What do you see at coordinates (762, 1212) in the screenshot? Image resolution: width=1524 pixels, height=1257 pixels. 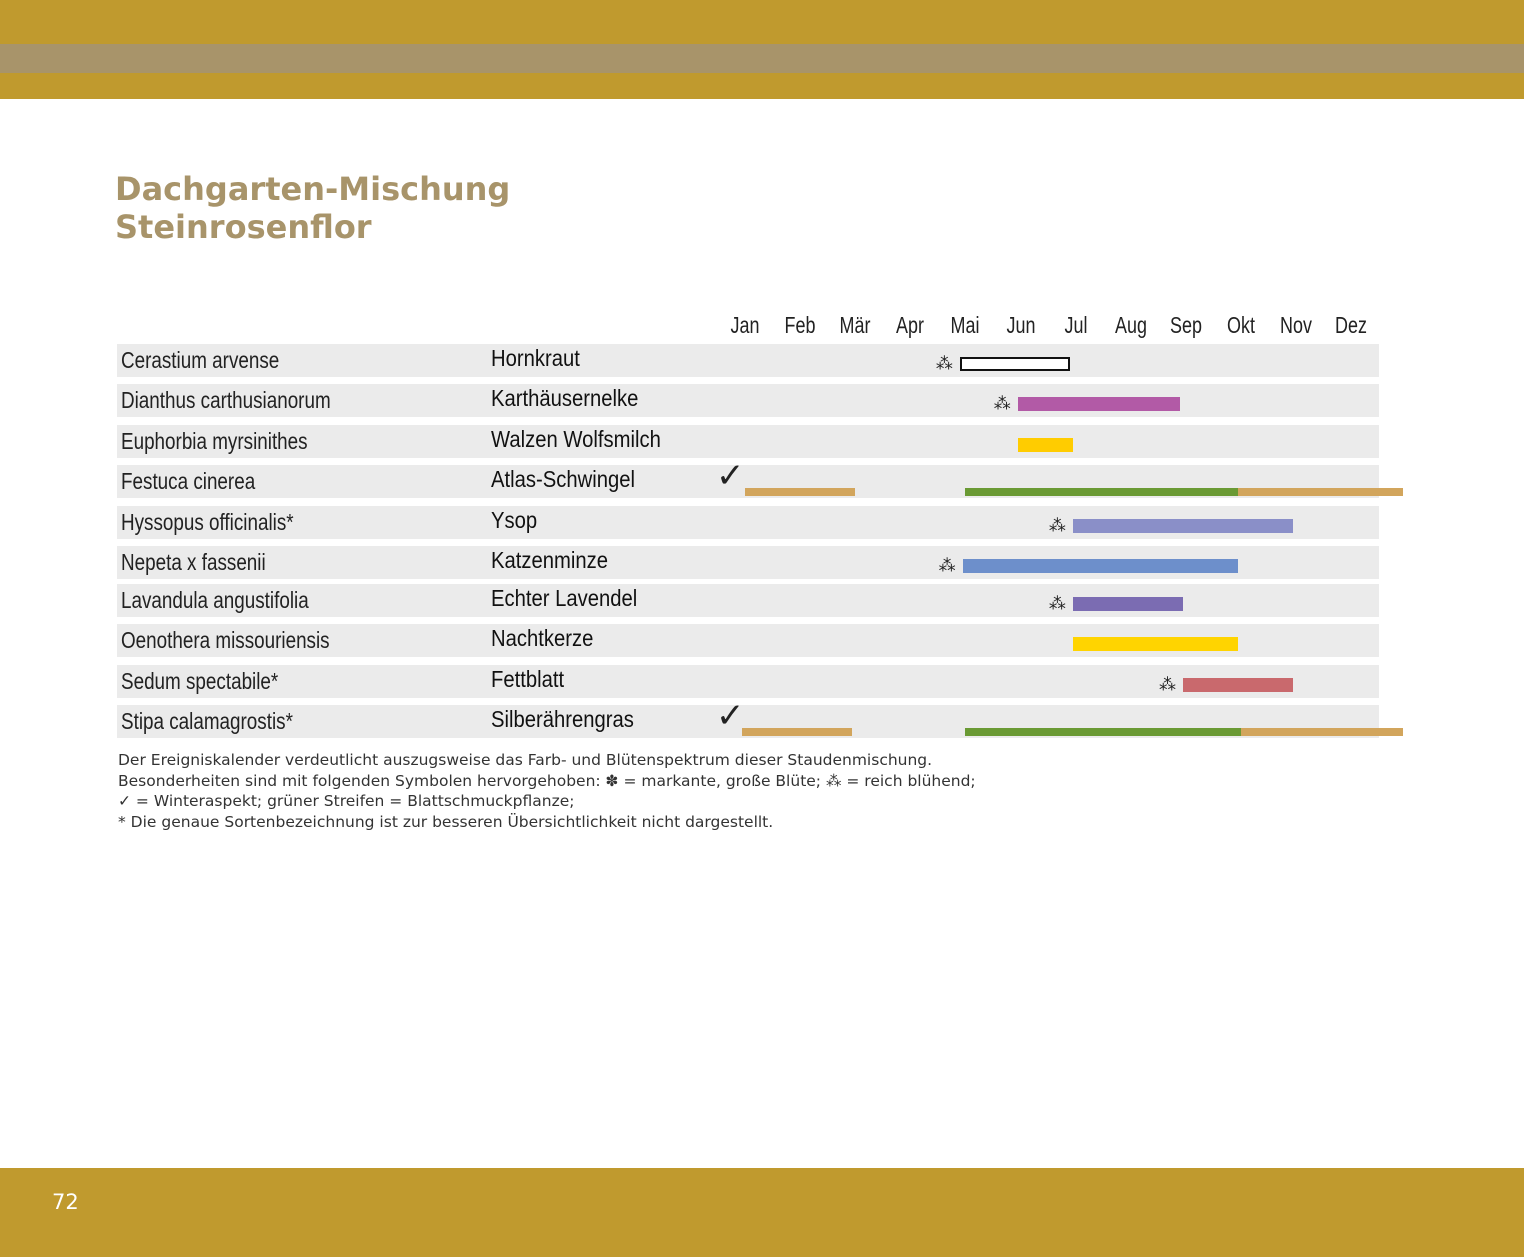 I see `footer-band` at bounding box center [762, 1212].